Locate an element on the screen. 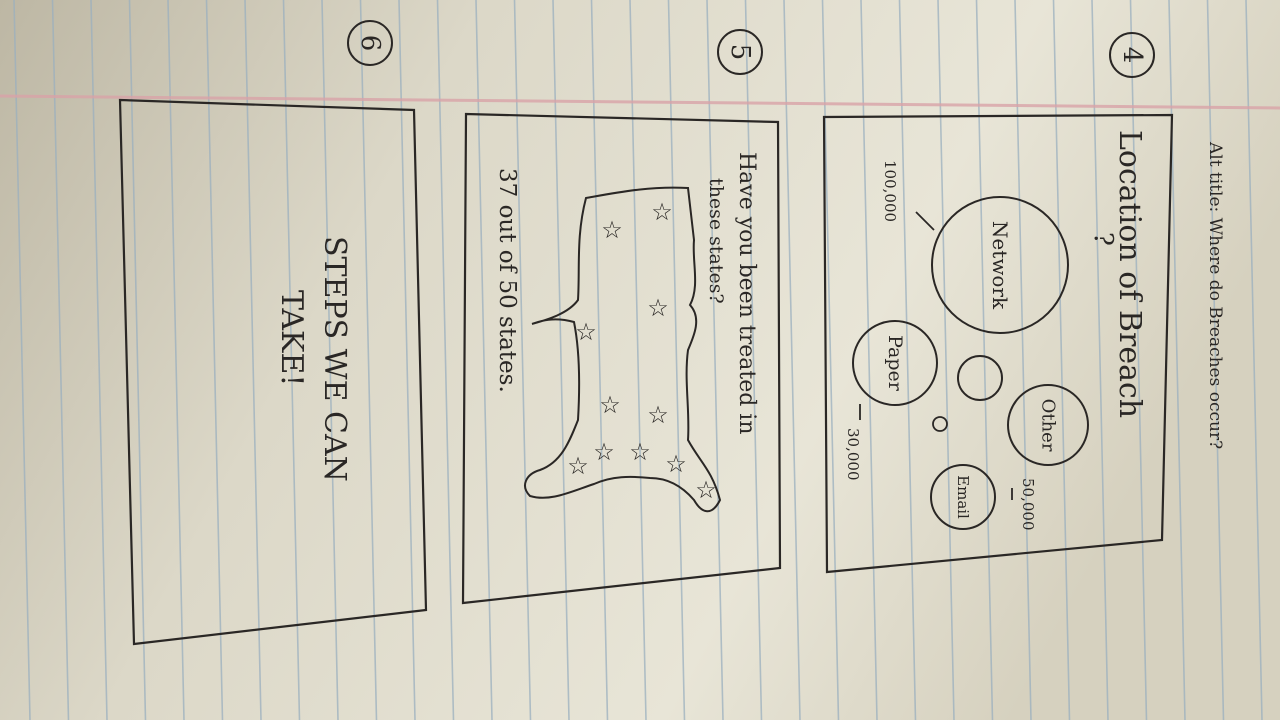 Image resolution: width=1280 pixels, height=720 pixels. panel-5-number: 5 is located at coordinates (740, 52).